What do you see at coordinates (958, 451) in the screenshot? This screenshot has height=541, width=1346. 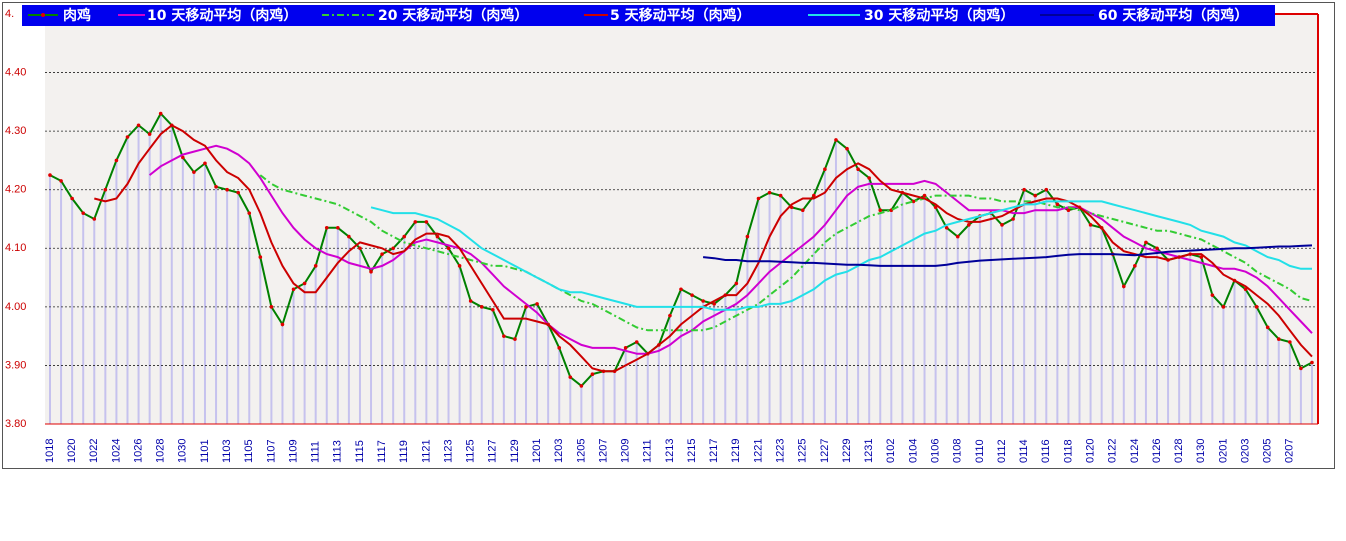 I see `x-tick-label: 0108` at bounding box center [958, 451].